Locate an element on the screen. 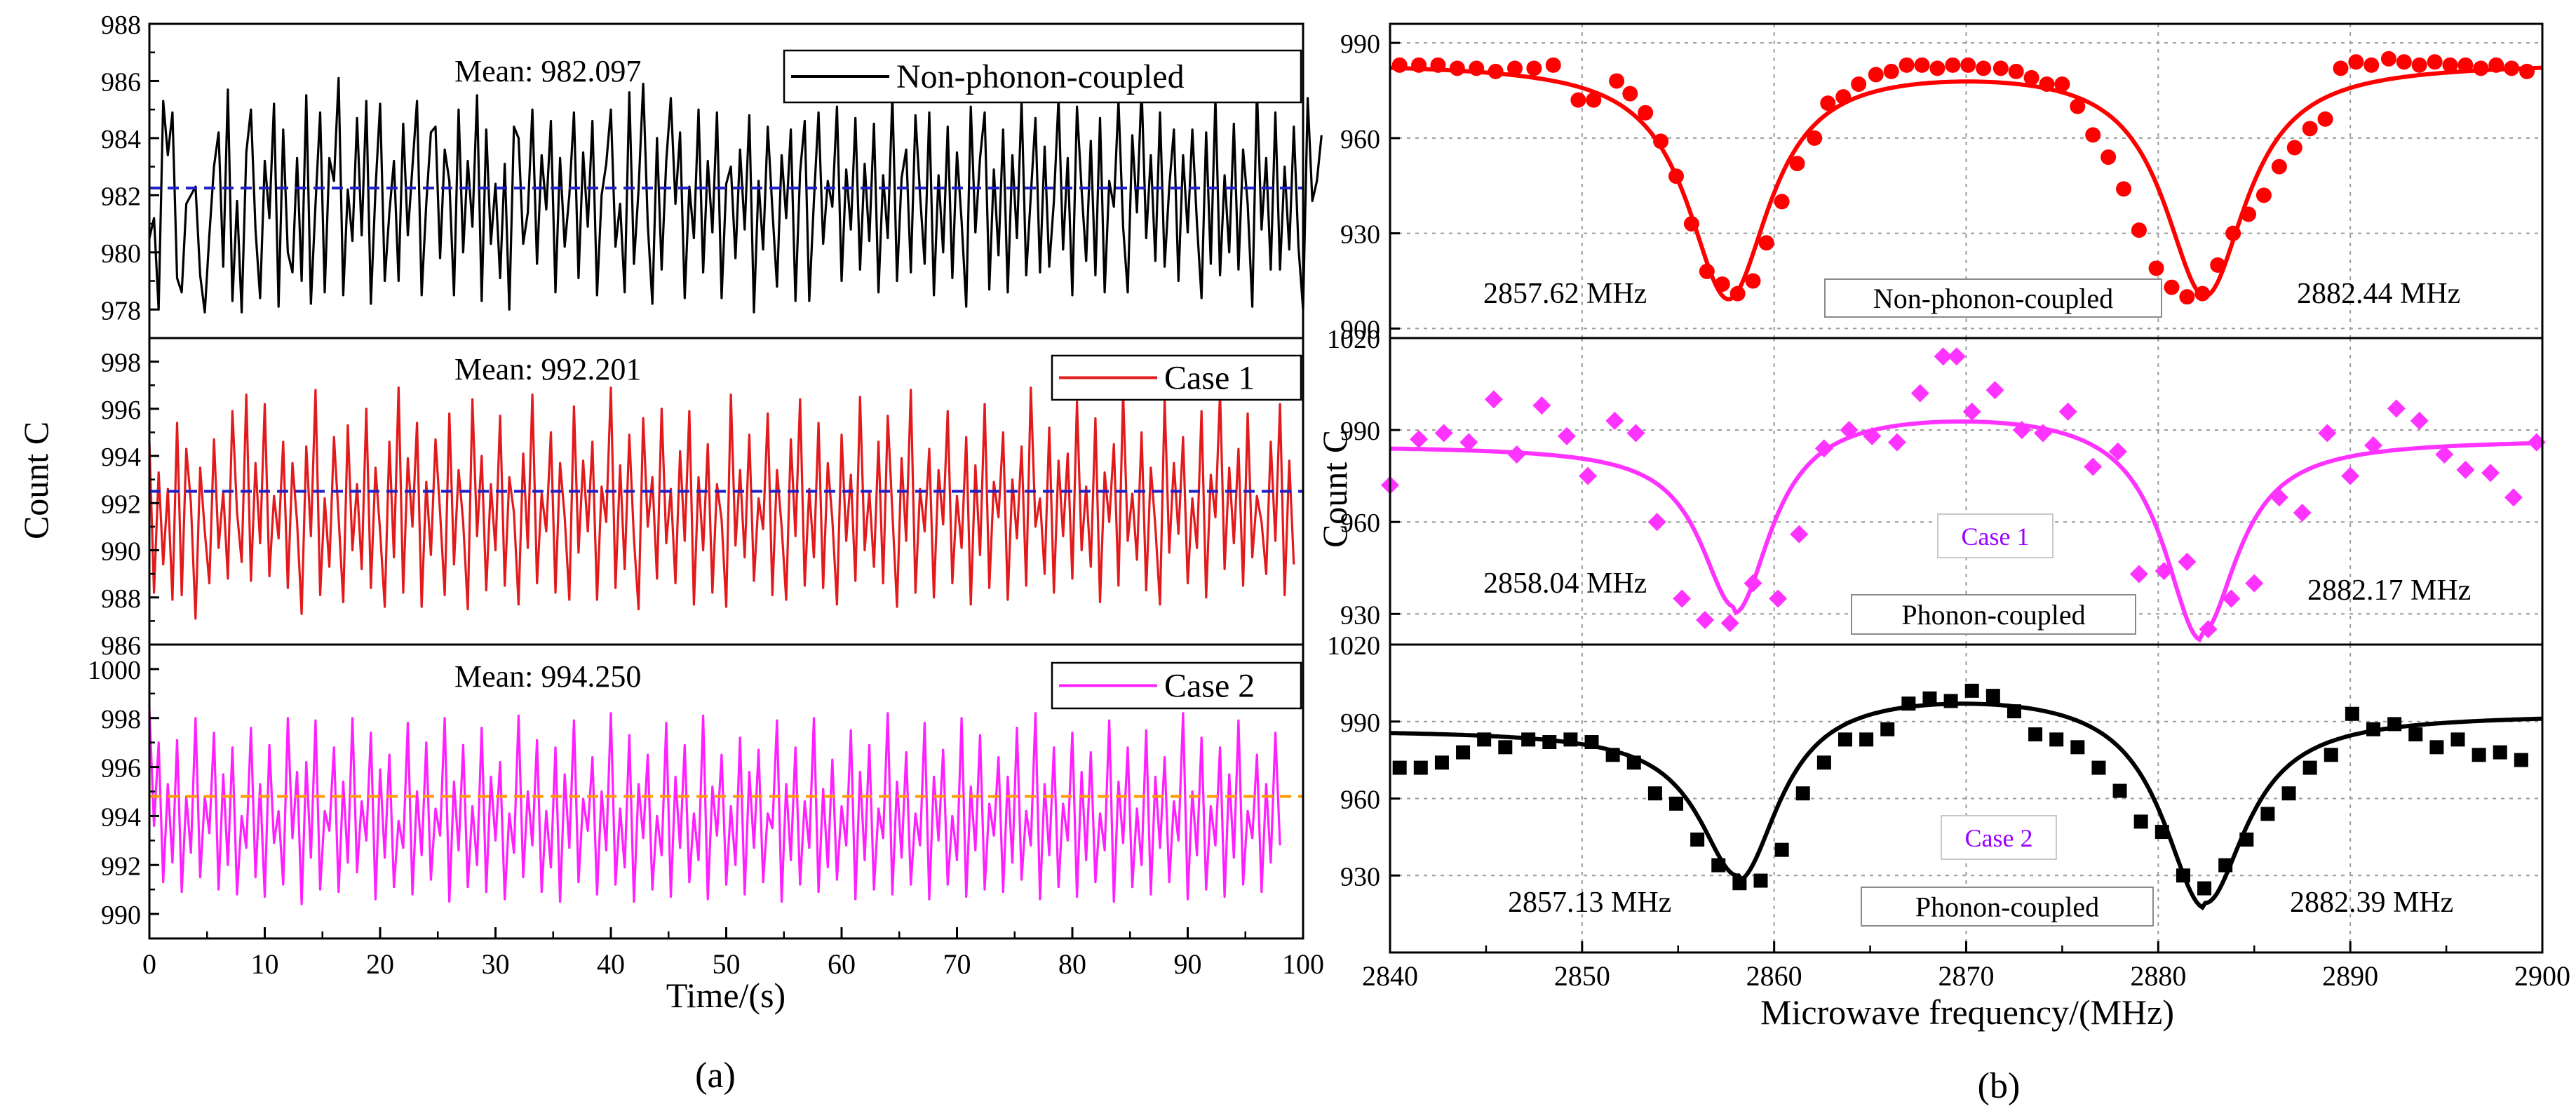  a-mean-label-3: Mean: 994.250 is located at coordinates (547, 676).